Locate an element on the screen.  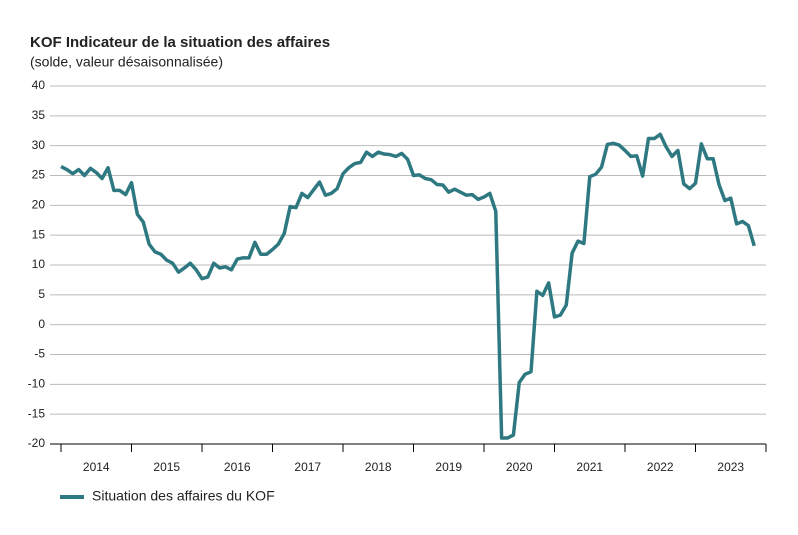
y-tick-label: 15 is located at coordinates (39, 234).